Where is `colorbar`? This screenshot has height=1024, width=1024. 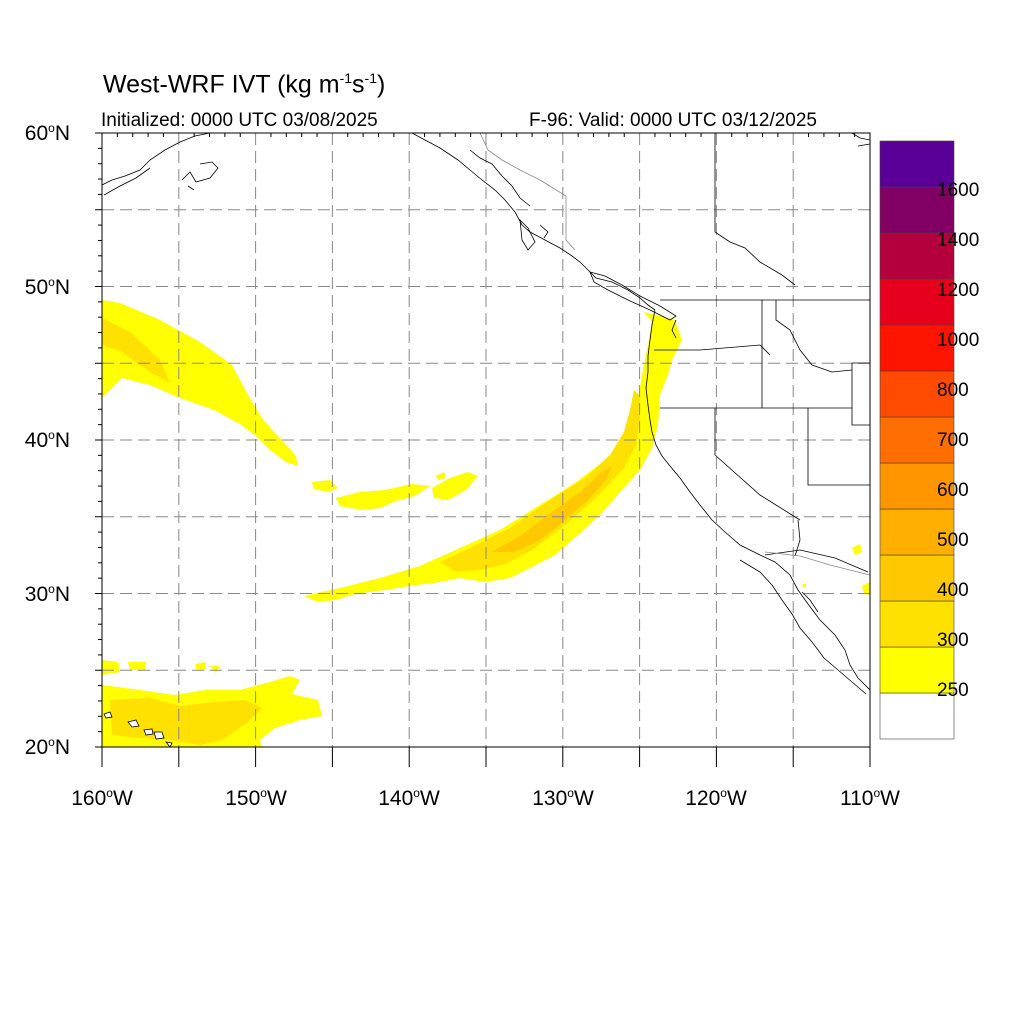
colorbar is located at coordinates (917, 440).